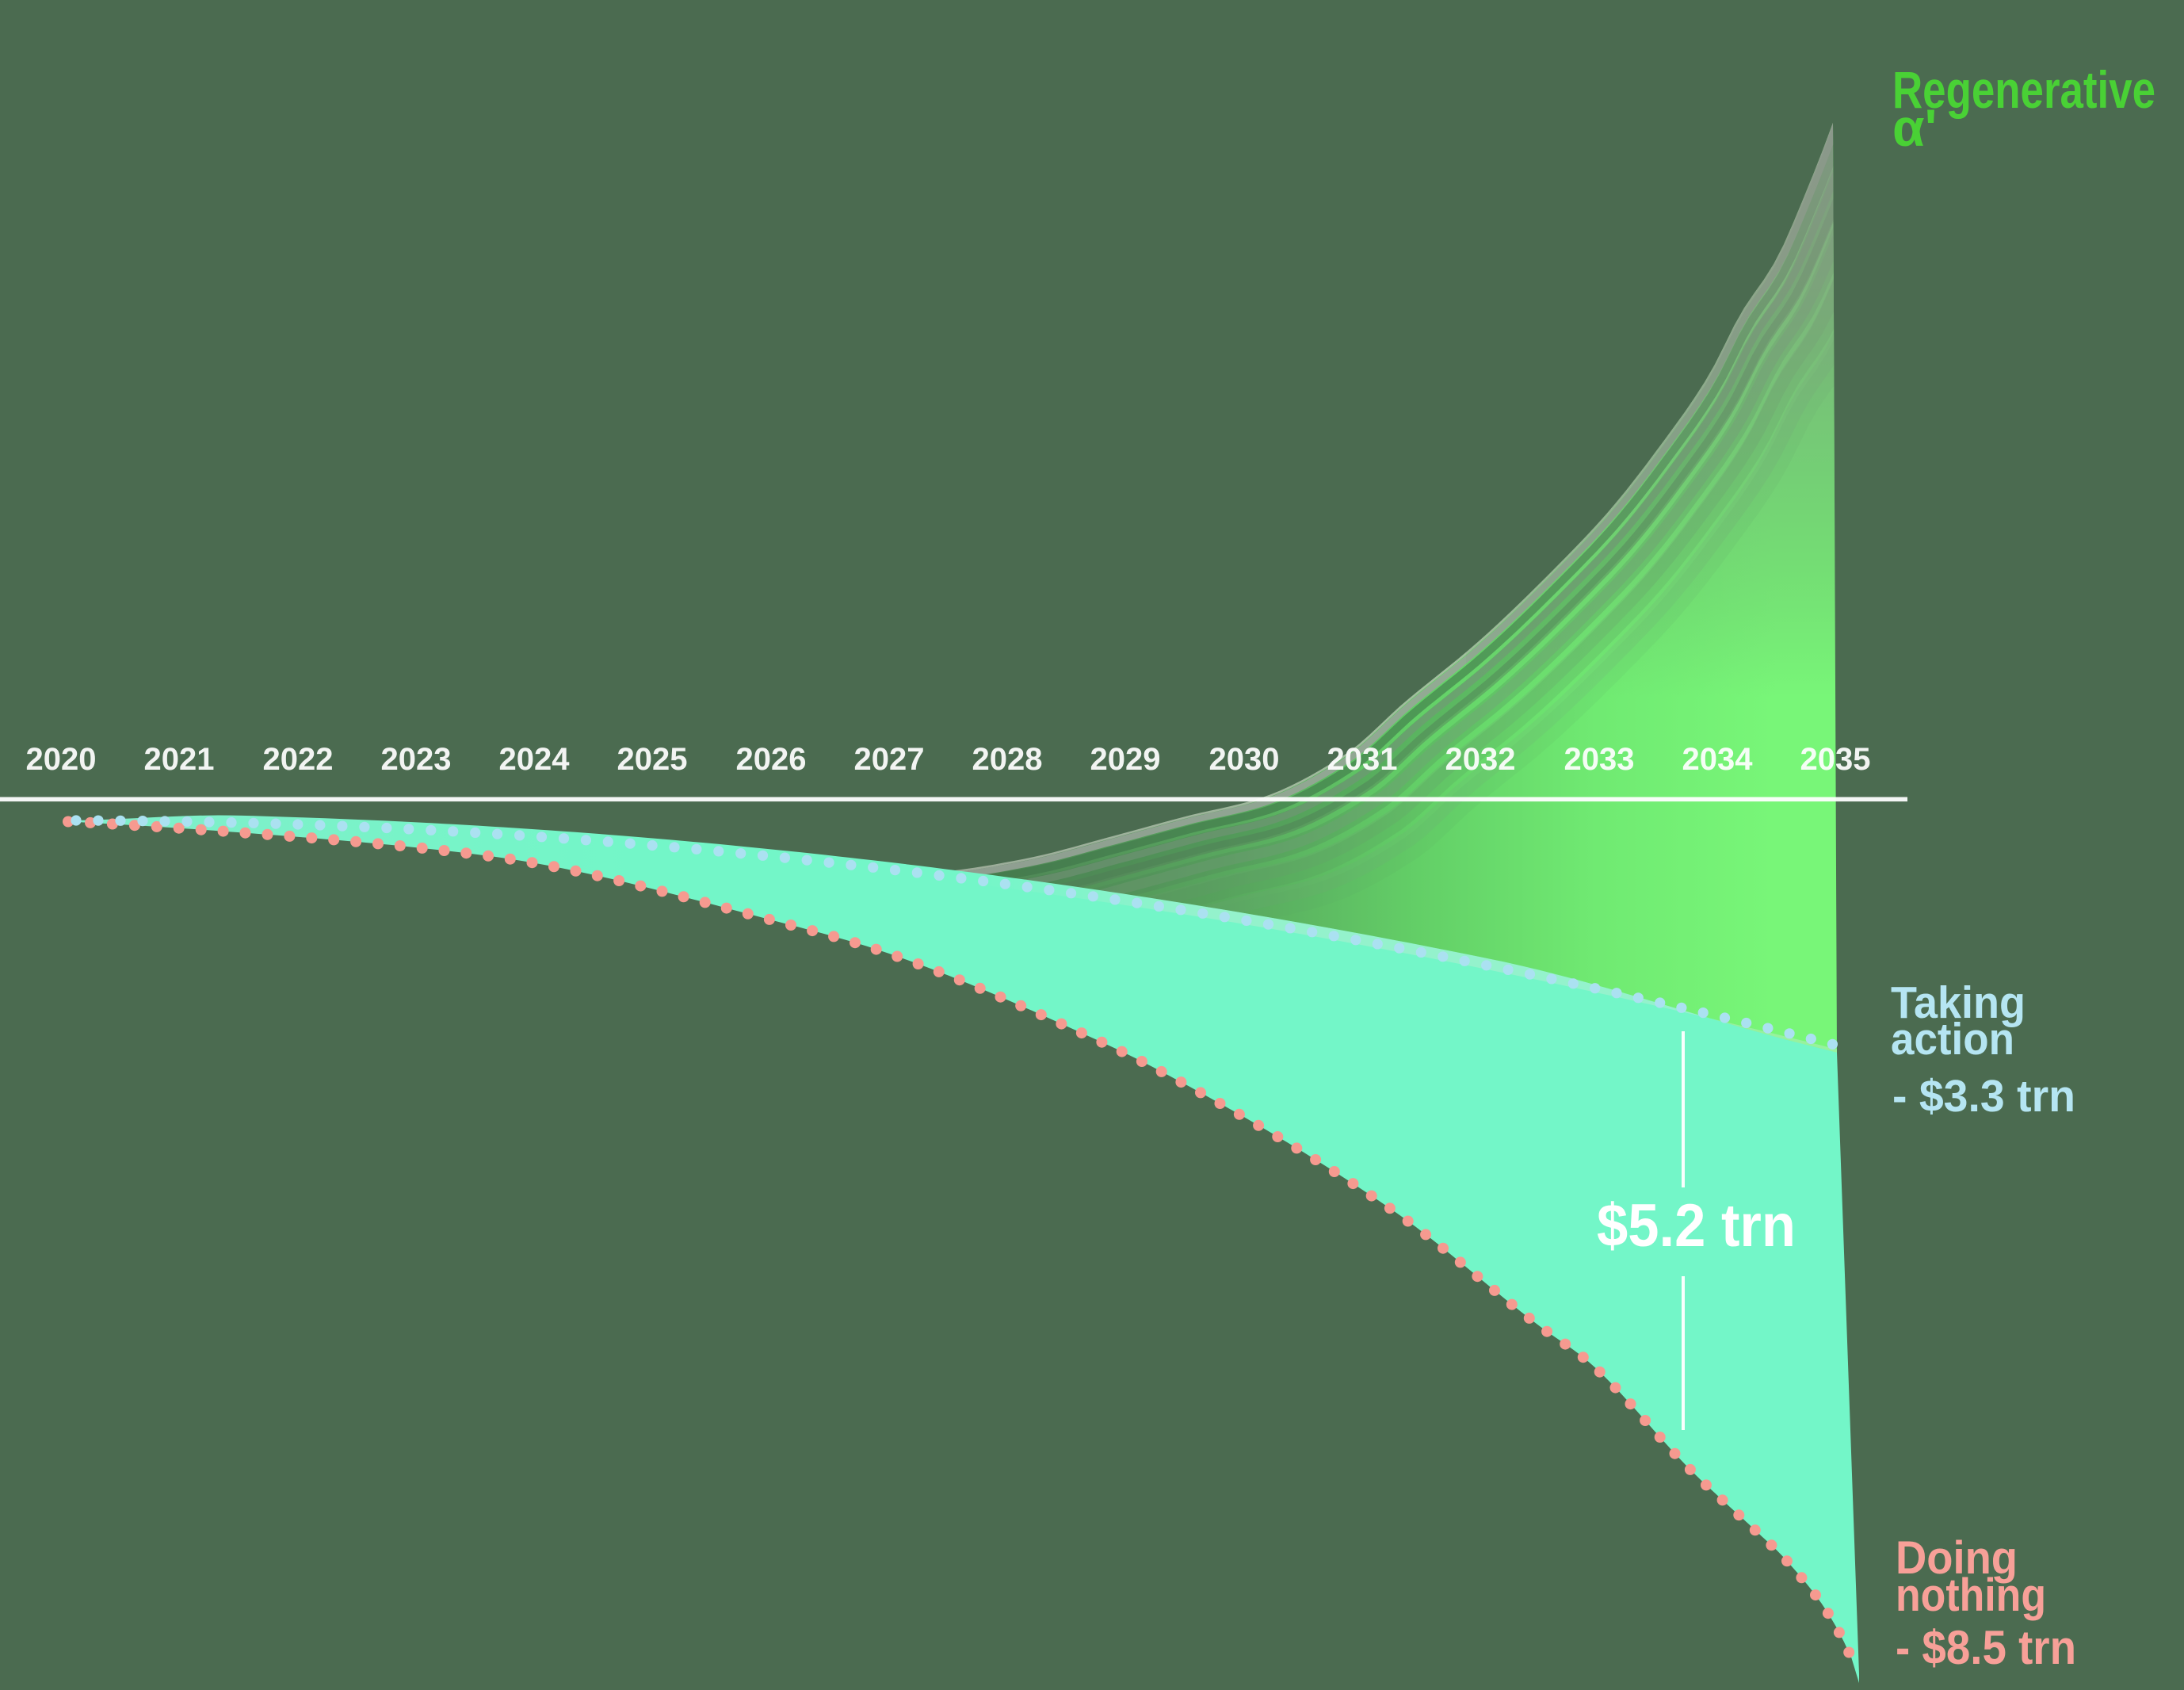 Image resolution: width=2184 pixels, height=1690 pixels. What do you see at coordinates (1125, 759) in the screenshot?
I see `svg-text: 2029` at bounding box center [1125, 759].